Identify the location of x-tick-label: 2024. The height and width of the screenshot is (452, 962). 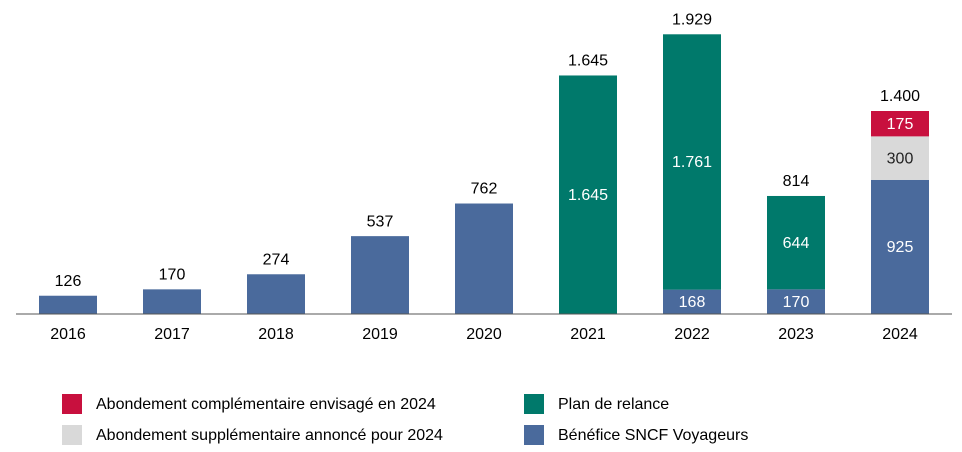
(900, 334).